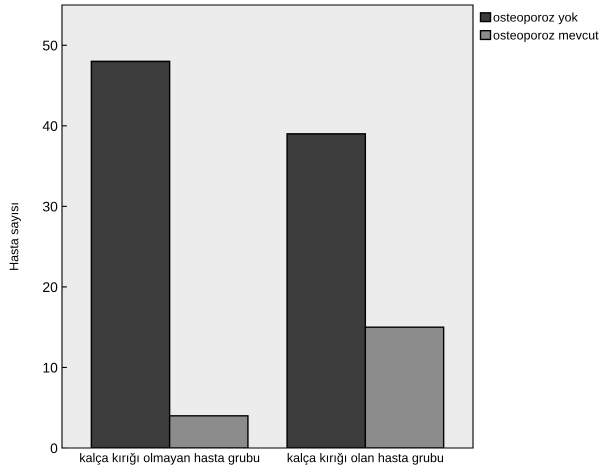  What do you see at coordinates (50, 287) in the screenshot?
I see `y-tick-label: 20` at bounding box center [50, 287].